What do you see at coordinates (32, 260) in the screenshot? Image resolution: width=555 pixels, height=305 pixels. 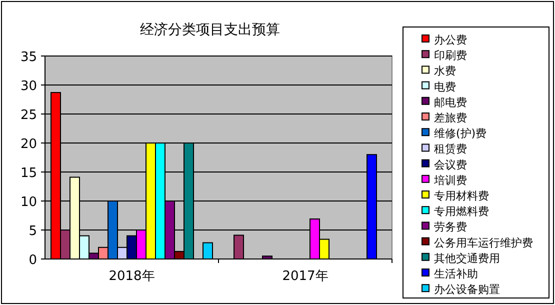 I see `y-tick-label: 0` at bounding box center [32, 260].